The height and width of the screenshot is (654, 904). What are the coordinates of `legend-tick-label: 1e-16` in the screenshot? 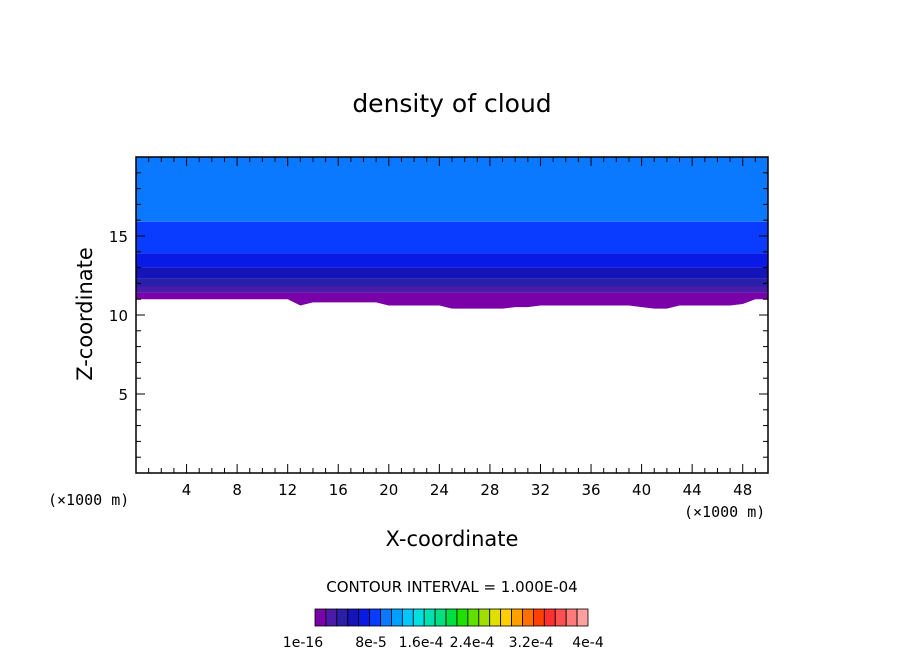 It's located at (303, 643).